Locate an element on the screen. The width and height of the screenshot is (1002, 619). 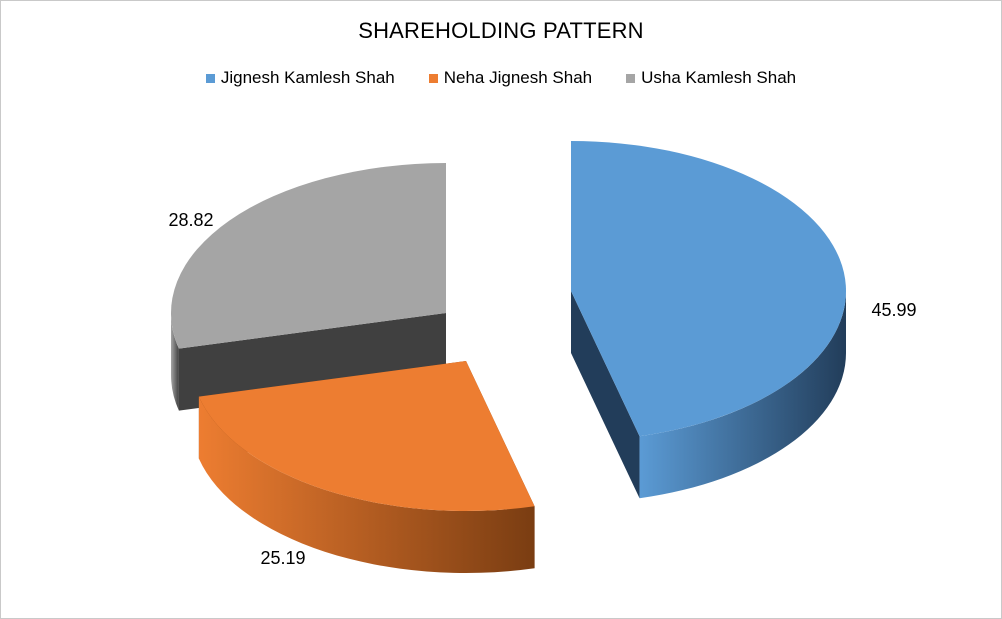
data-label-jignesh: 45.99 is located at coordinates (893, 310).